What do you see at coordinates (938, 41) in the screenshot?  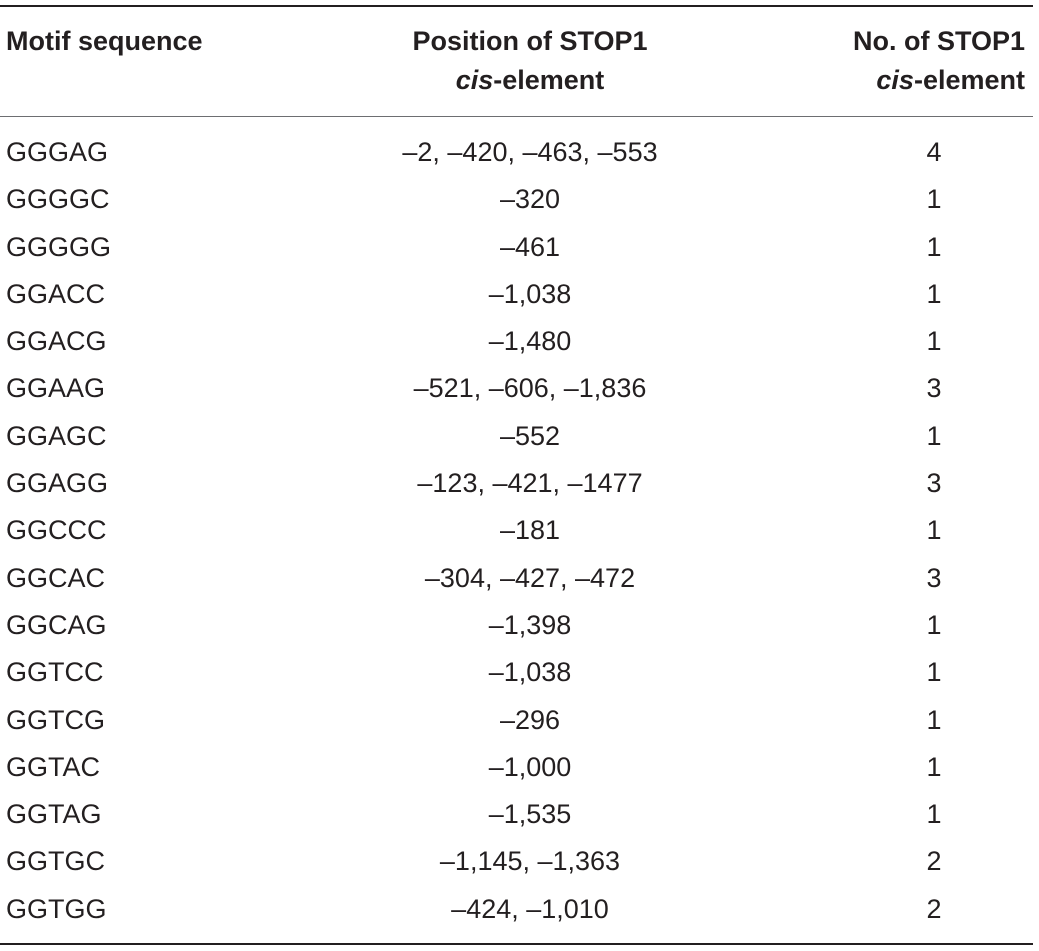 I see `header-number-line1: No. of STOP1` at bounding box center [938, 41].